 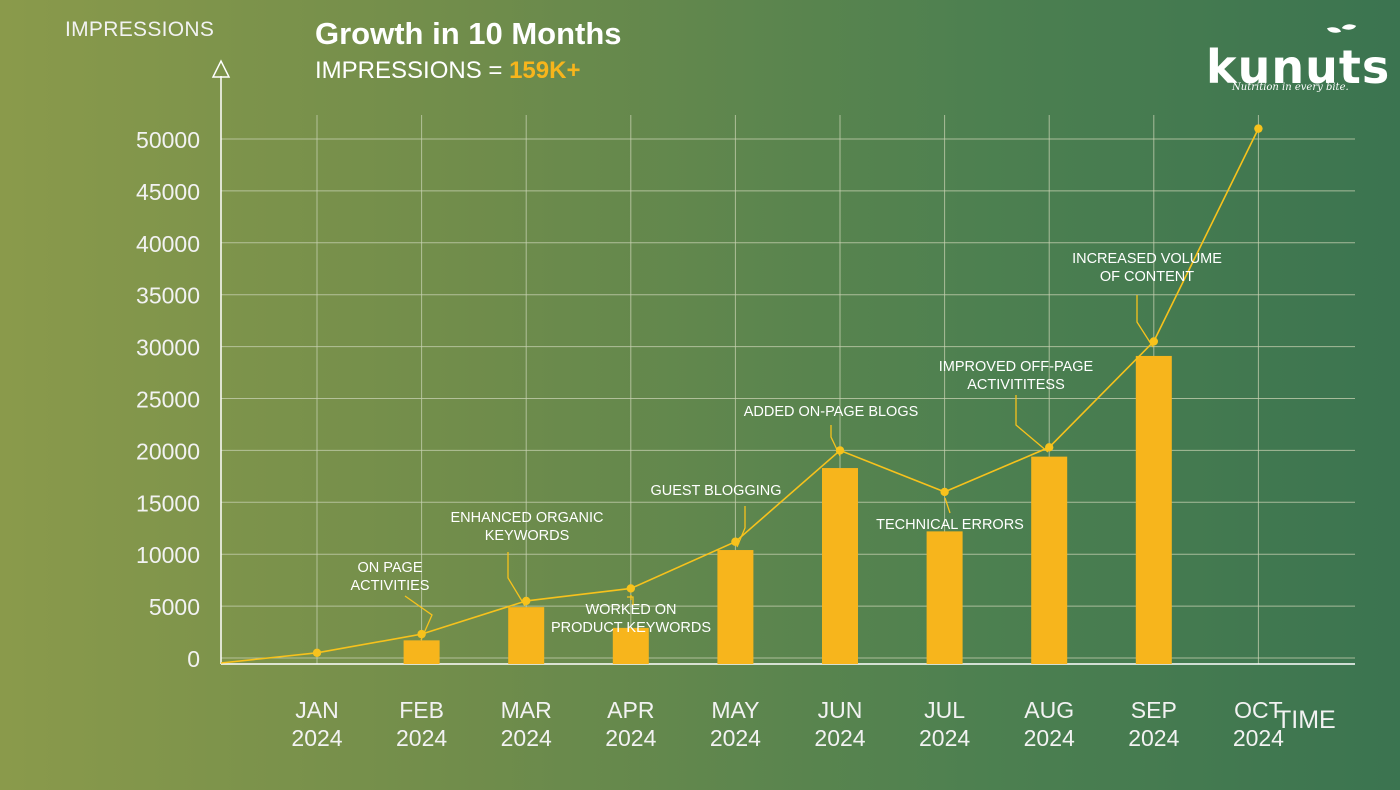 What do you see at coordinates (839, 724) in the screenshot?
I see `x-tick-label: JUN 2024` at bounding box center [839, 724].